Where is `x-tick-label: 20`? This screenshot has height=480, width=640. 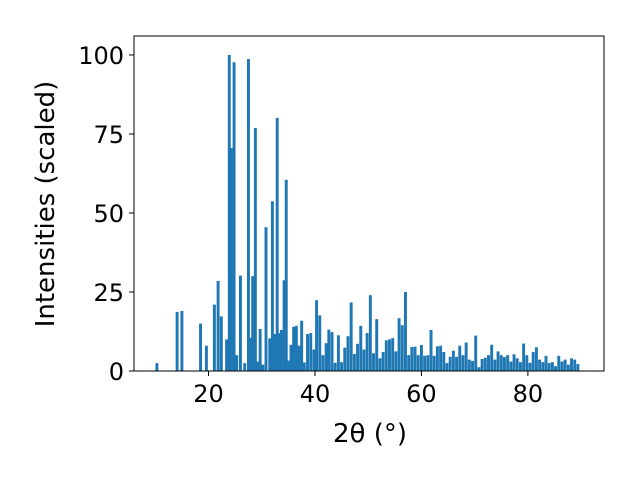
x-tick-label: 20 is located at coordinates (208, 394).